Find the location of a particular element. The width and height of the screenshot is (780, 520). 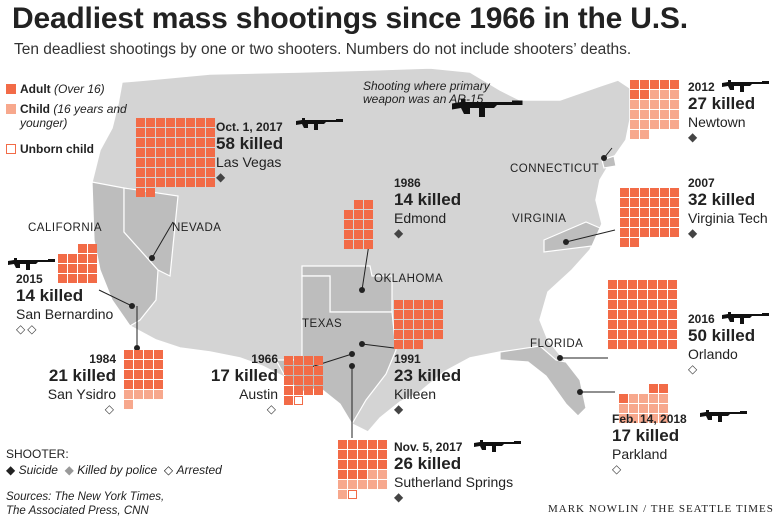

place-name: Edmond is located at coordinates (420, 218).